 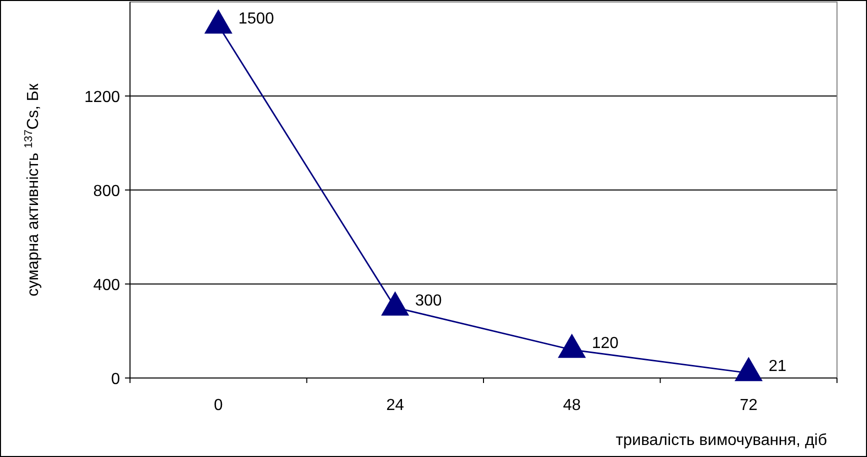 I want to click on data-label: 1500, so click(x=256, y=19).